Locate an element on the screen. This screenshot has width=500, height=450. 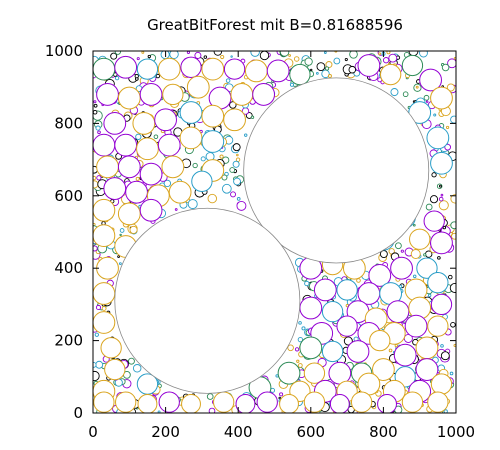
y-tick-label: 1000 is located at coordinates (64, 51).